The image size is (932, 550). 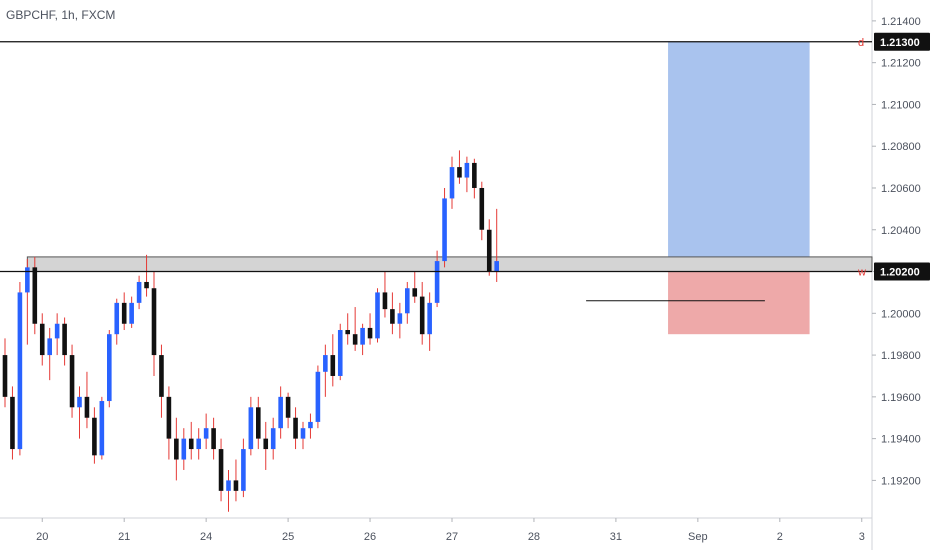 I want to click on price-level-marker: d, so click(x=861, y=43).